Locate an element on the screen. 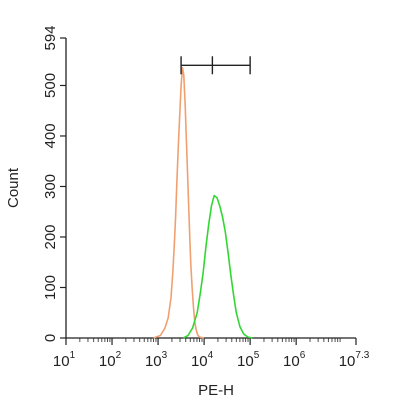 The image size is (400, 417). y-tick-label: 200 is located at coordinates (50, 236).